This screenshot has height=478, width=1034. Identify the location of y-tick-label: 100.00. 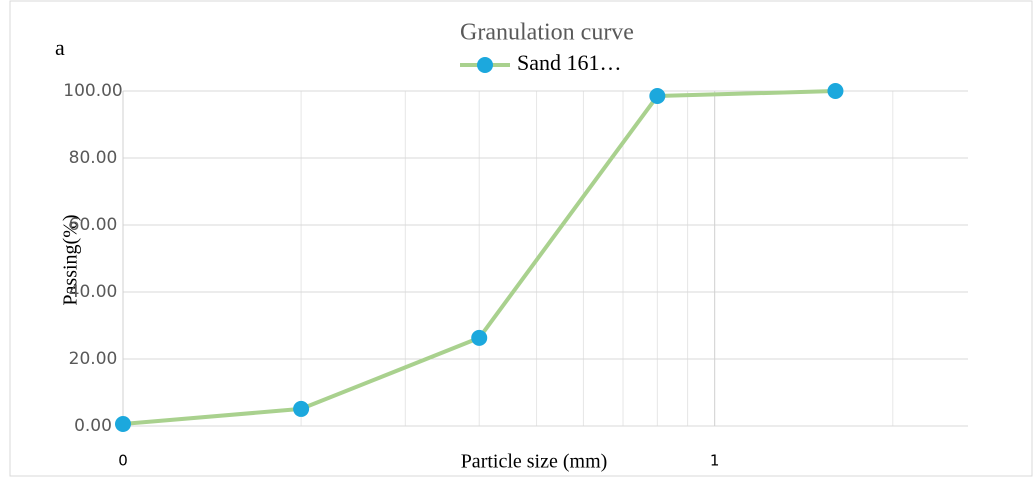
(92, 91).